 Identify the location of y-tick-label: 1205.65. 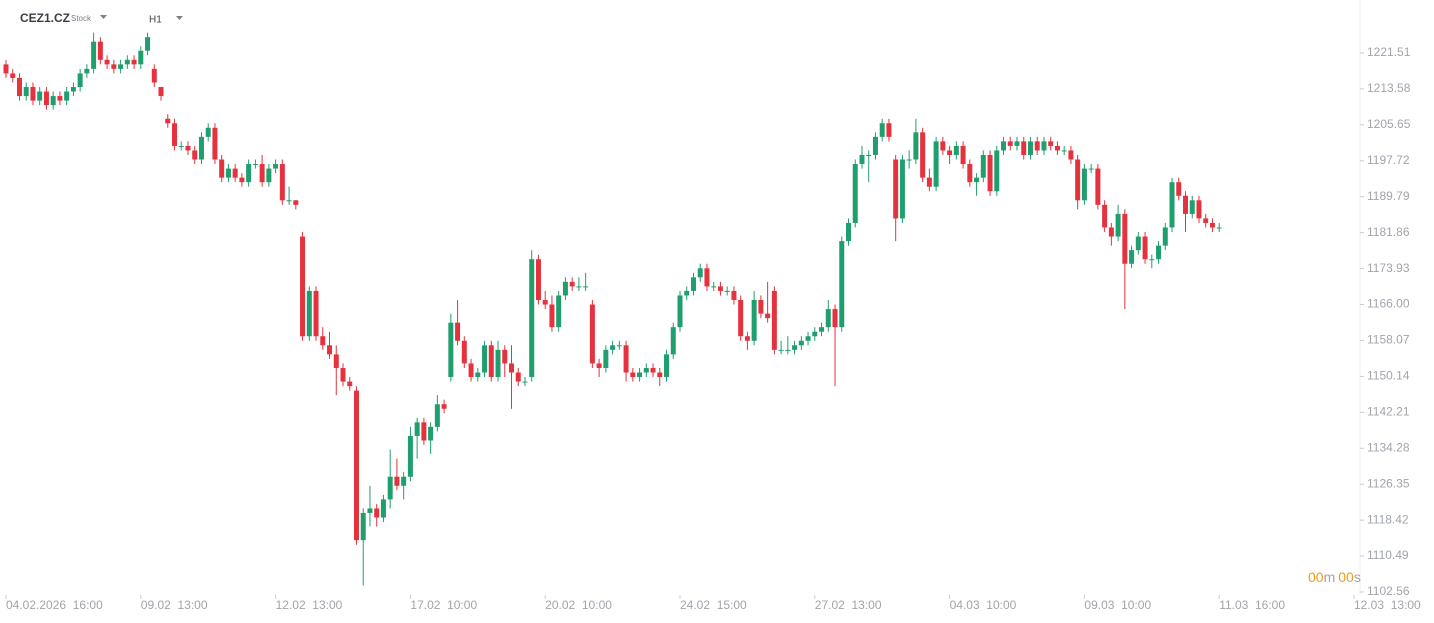
(1389, 124).